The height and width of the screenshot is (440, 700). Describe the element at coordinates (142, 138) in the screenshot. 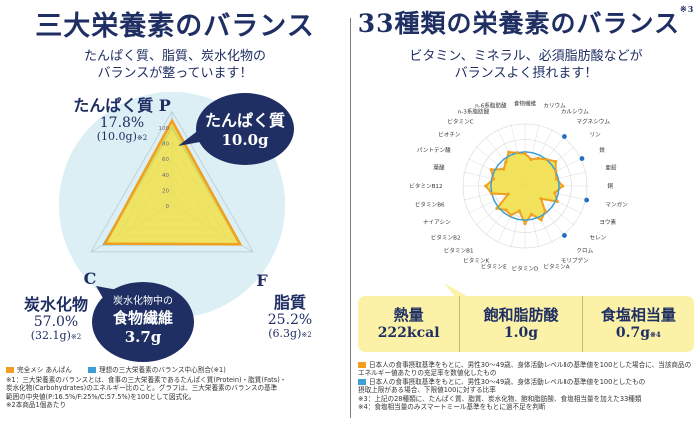

I see `protein-mark: ※2` at that location.